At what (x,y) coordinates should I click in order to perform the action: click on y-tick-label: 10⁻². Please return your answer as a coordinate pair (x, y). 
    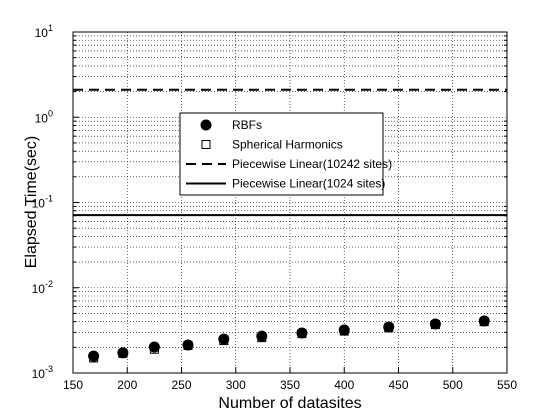
    Looking at the image, I should click on (42, 287).